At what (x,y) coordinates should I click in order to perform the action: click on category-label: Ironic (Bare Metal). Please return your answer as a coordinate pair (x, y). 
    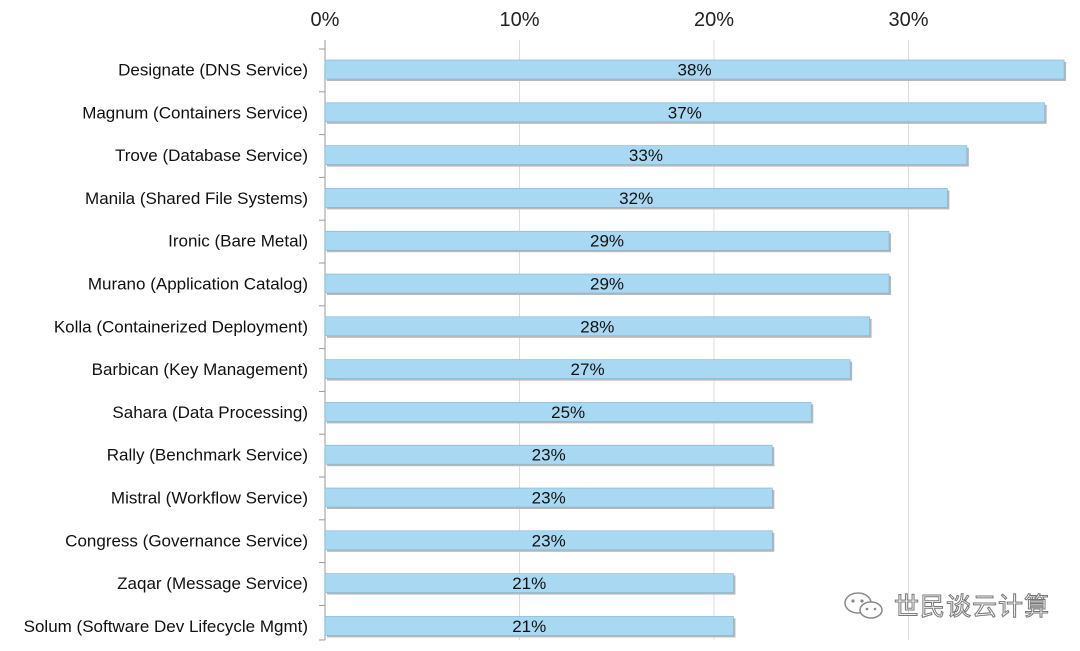
    Looking at the image, I should click on (238, 241).